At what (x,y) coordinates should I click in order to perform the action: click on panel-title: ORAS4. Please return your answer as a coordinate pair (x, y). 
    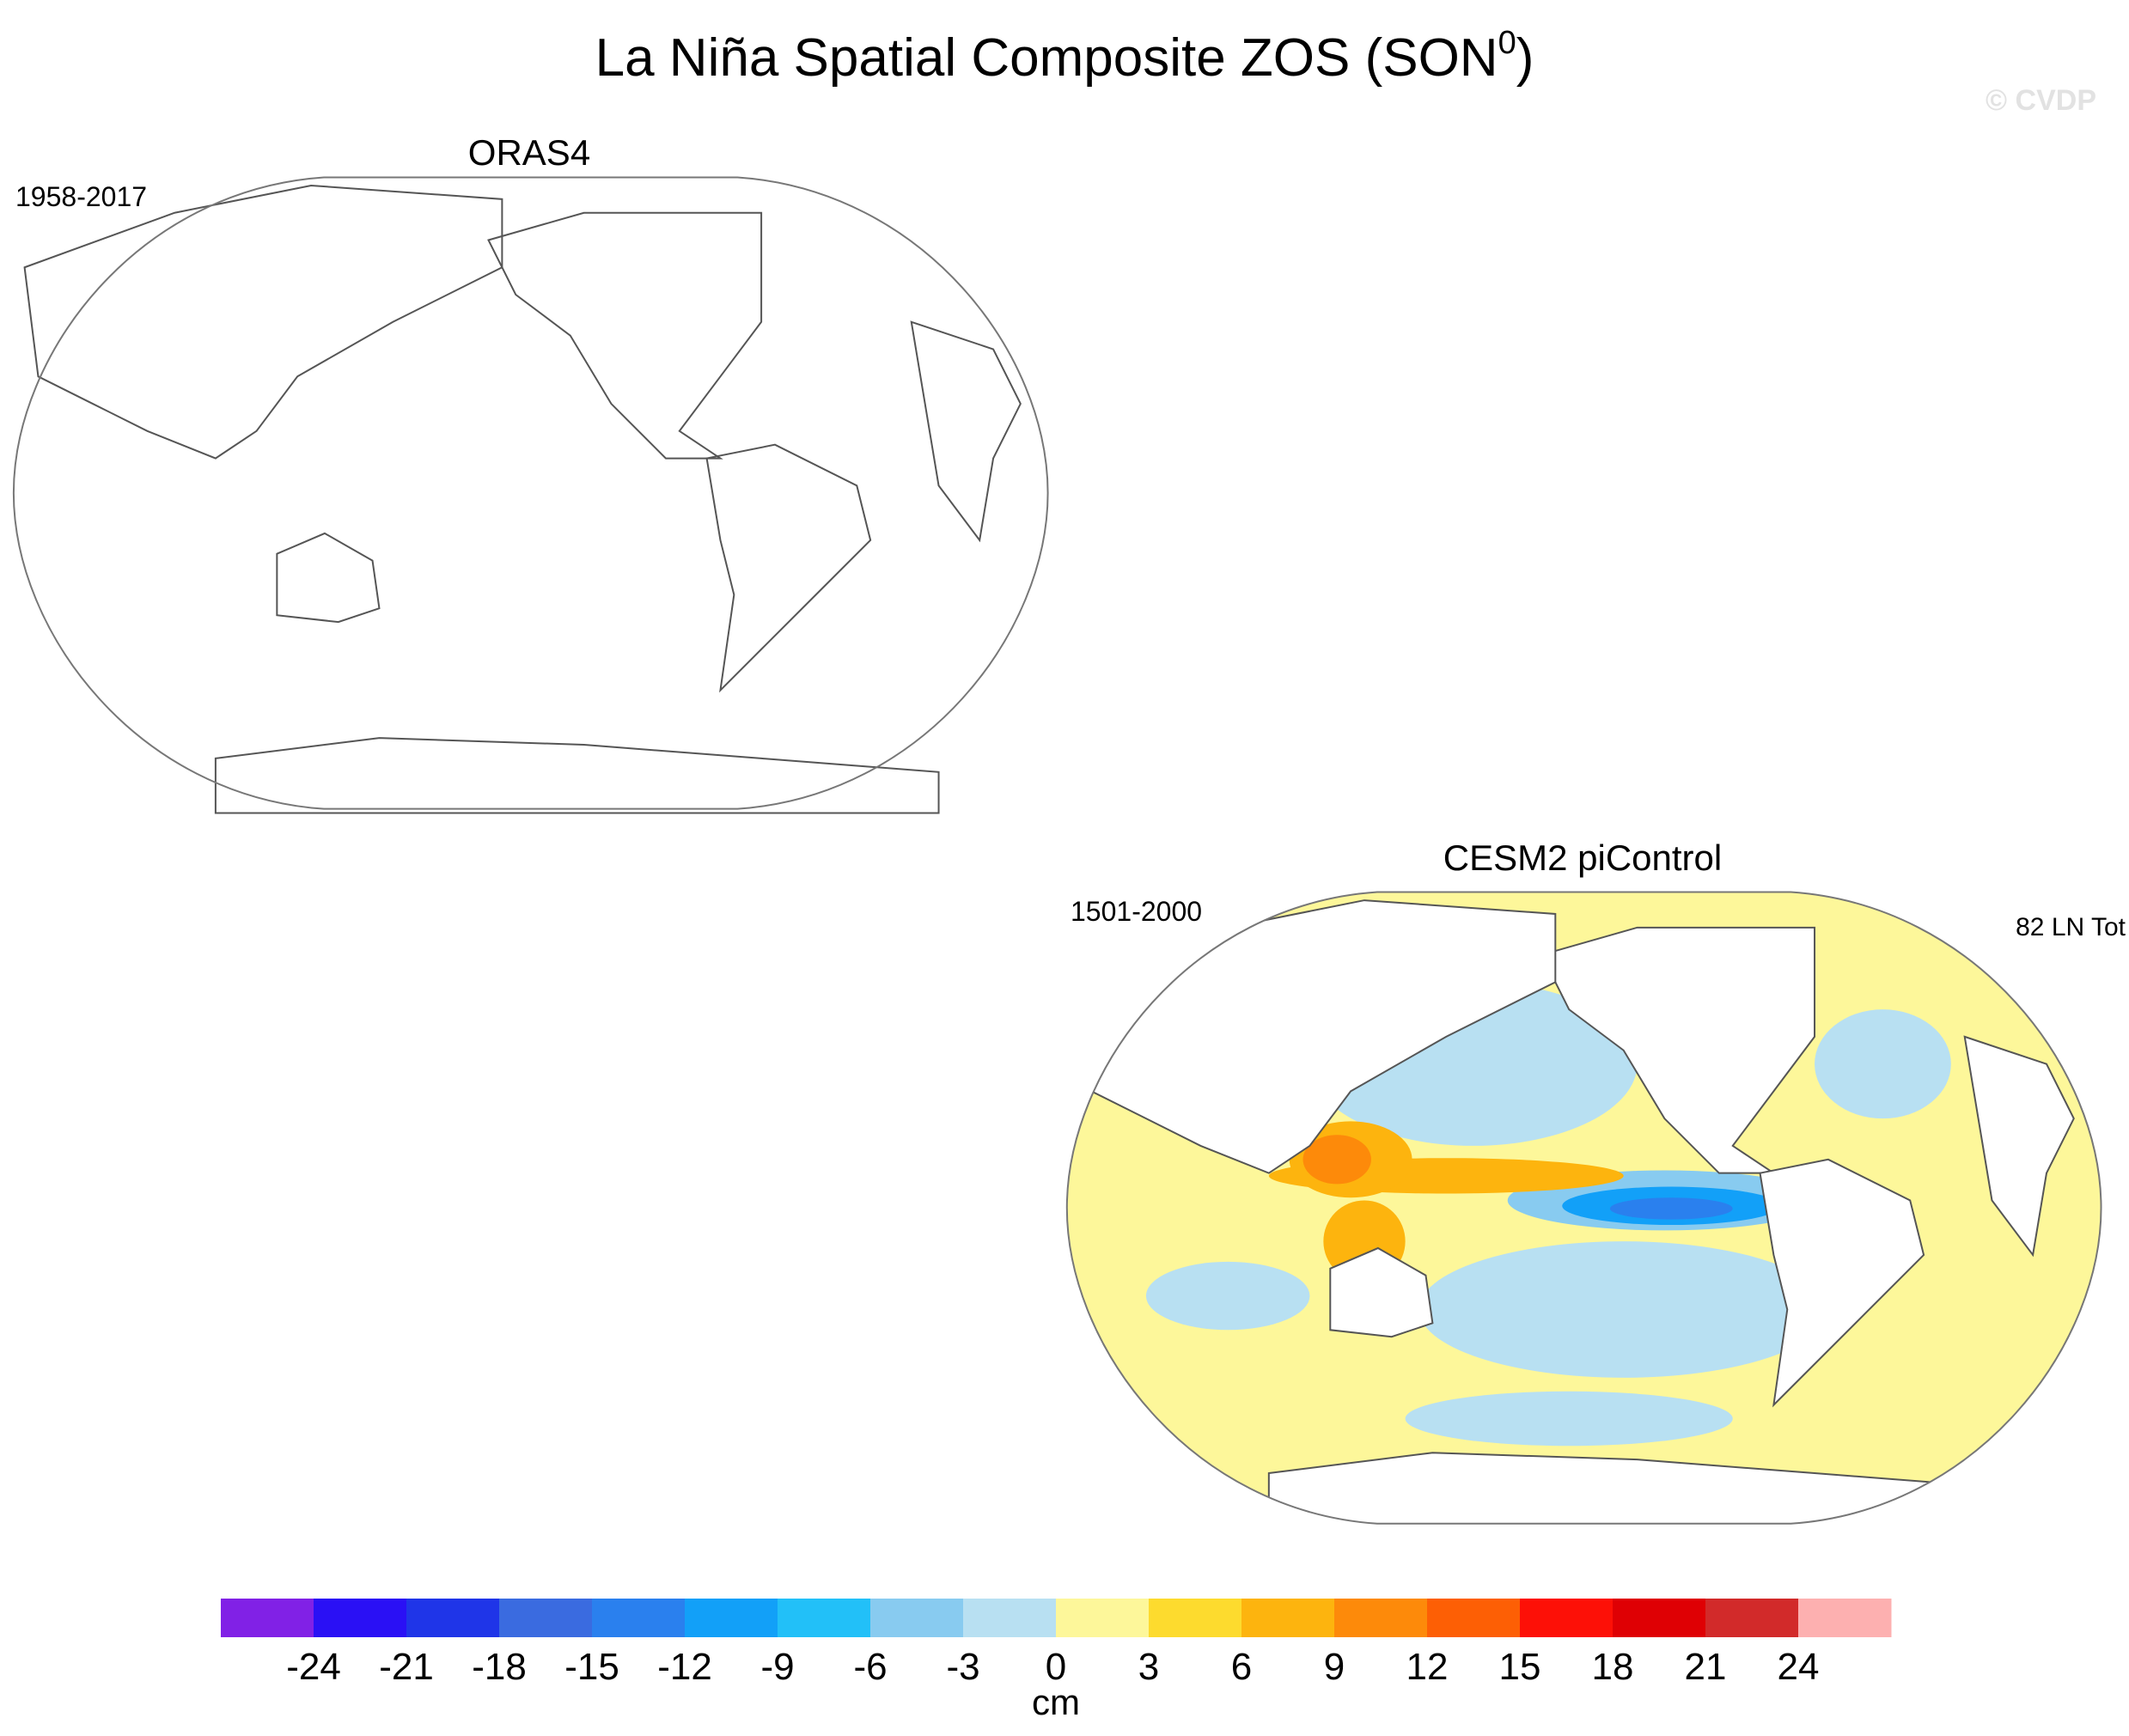
    Looking at the image, I should click on (529, 153).